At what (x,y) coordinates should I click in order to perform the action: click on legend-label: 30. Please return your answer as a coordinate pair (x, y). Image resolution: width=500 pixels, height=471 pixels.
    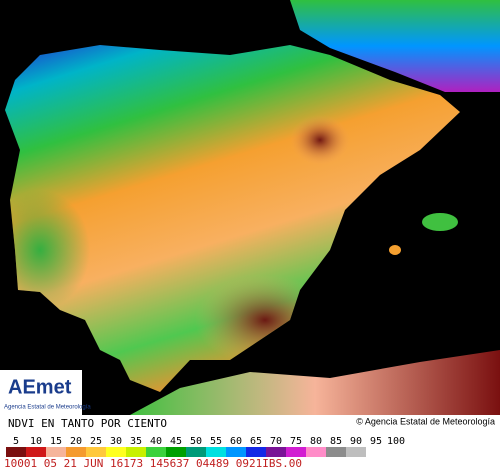
    Looking at the image, I should click on (116, 441).